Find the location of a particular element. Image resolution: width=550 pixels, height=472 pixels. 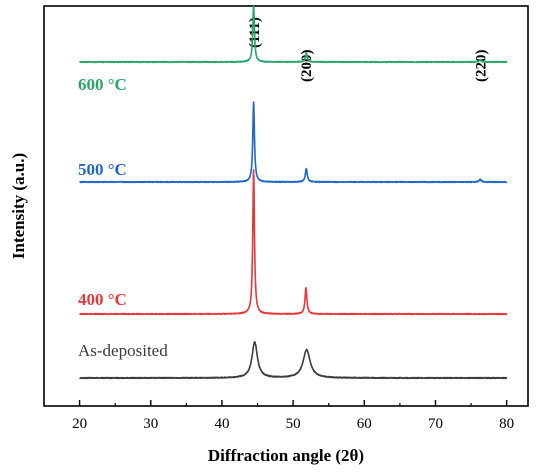

peak-label: (200) is located at coordinates (307, 66).